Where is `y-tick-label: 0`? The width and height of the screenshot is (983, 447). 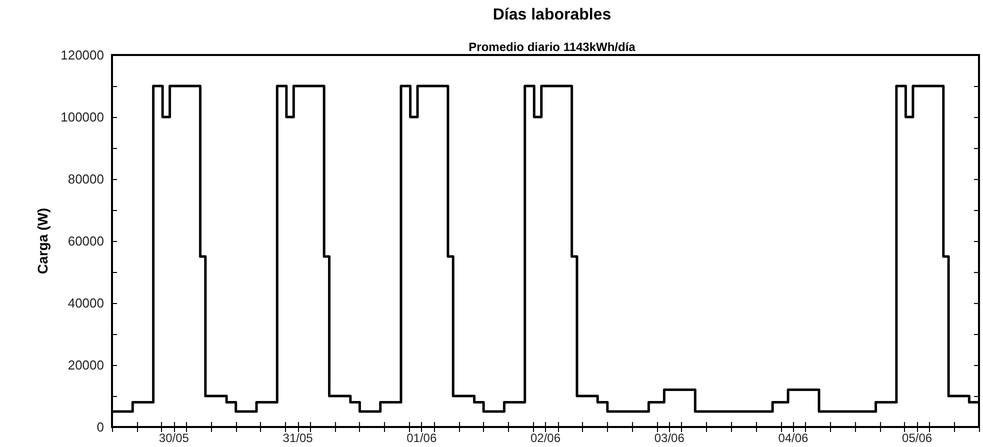 y-tick-label: 0 is located at coordinates (100, 427).